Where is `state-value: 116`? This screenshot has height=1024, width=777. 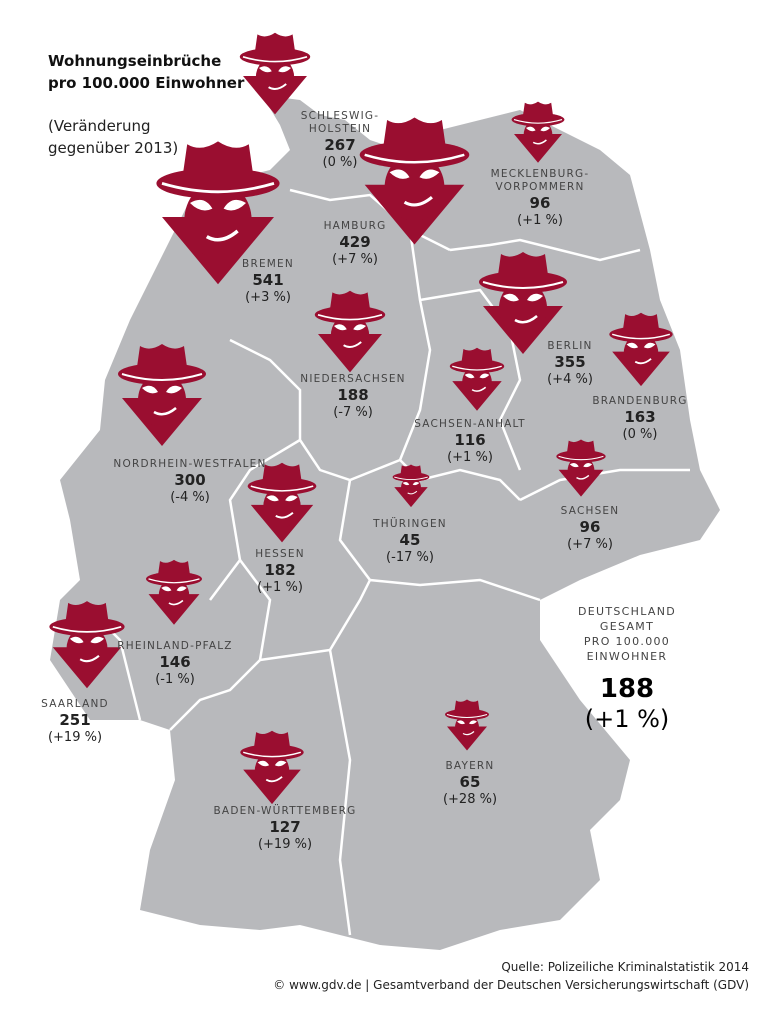
state-value: 116 is located at coordinates (470, 440).